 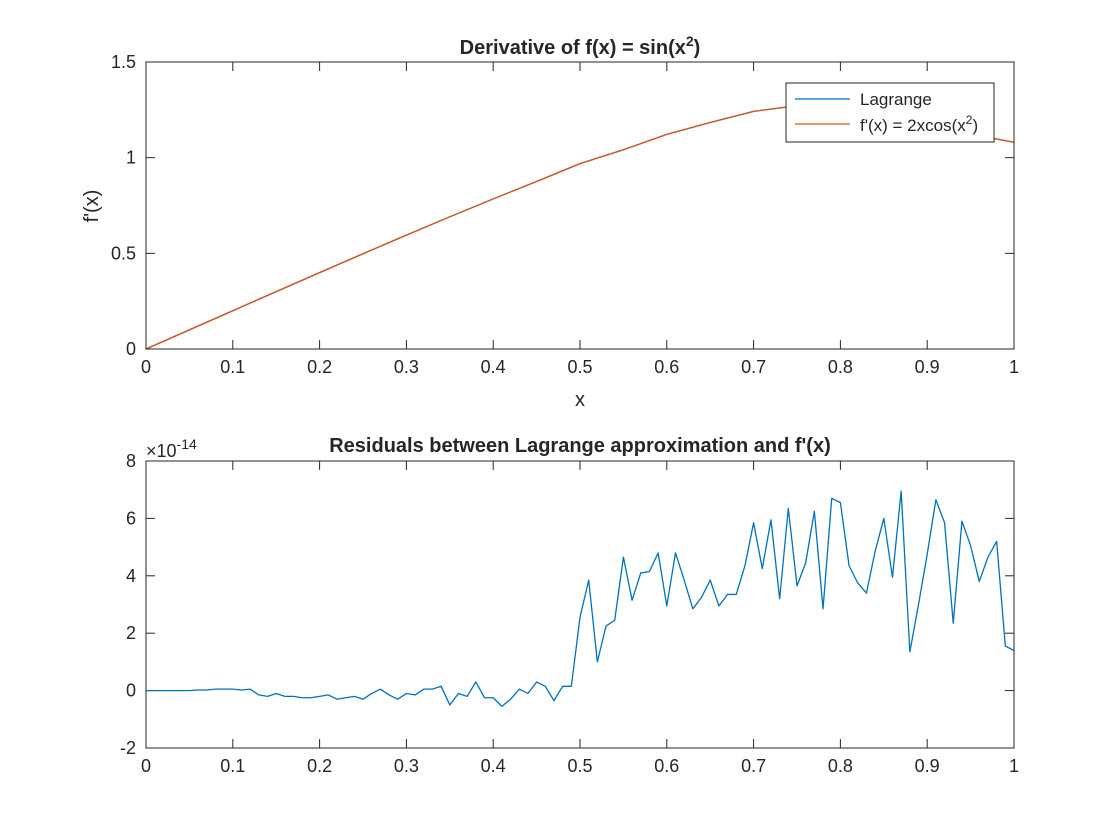 I want to click on bot-x-tick-label: 0.1, so click(x=232, y=766).